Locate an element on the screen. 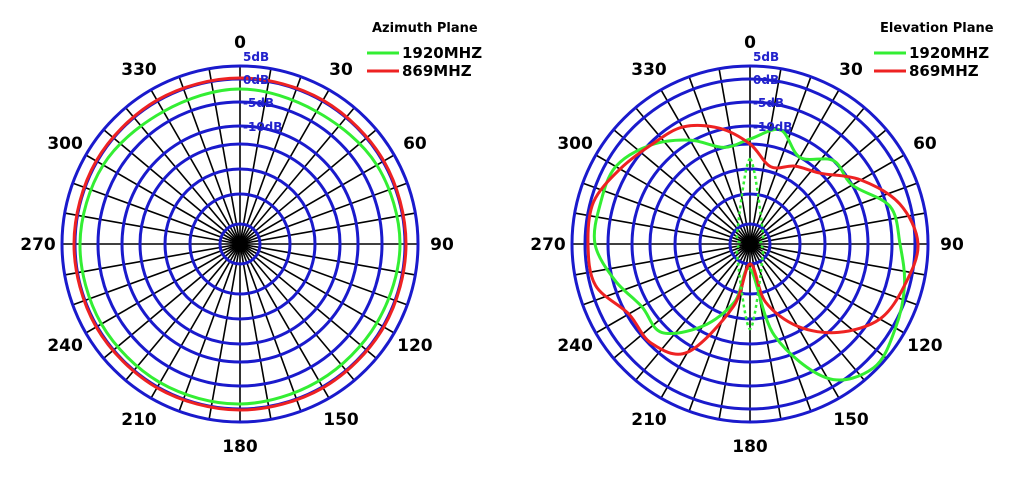 This screenshot has height=479, width=1024. legend-label: 869MHZ is located at coordinates (437, 71).